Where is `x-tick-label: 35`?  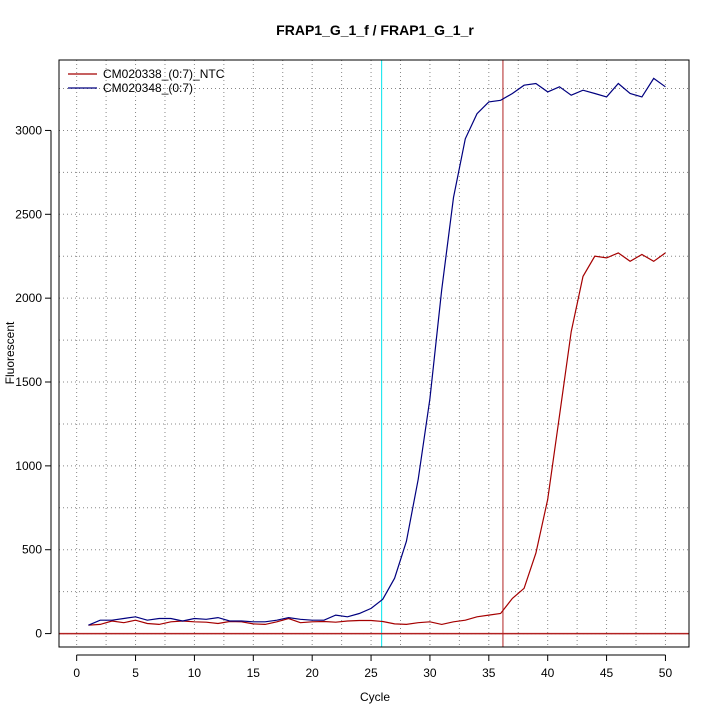
x-tick-label: 35 is located at coordinates (489, 673).